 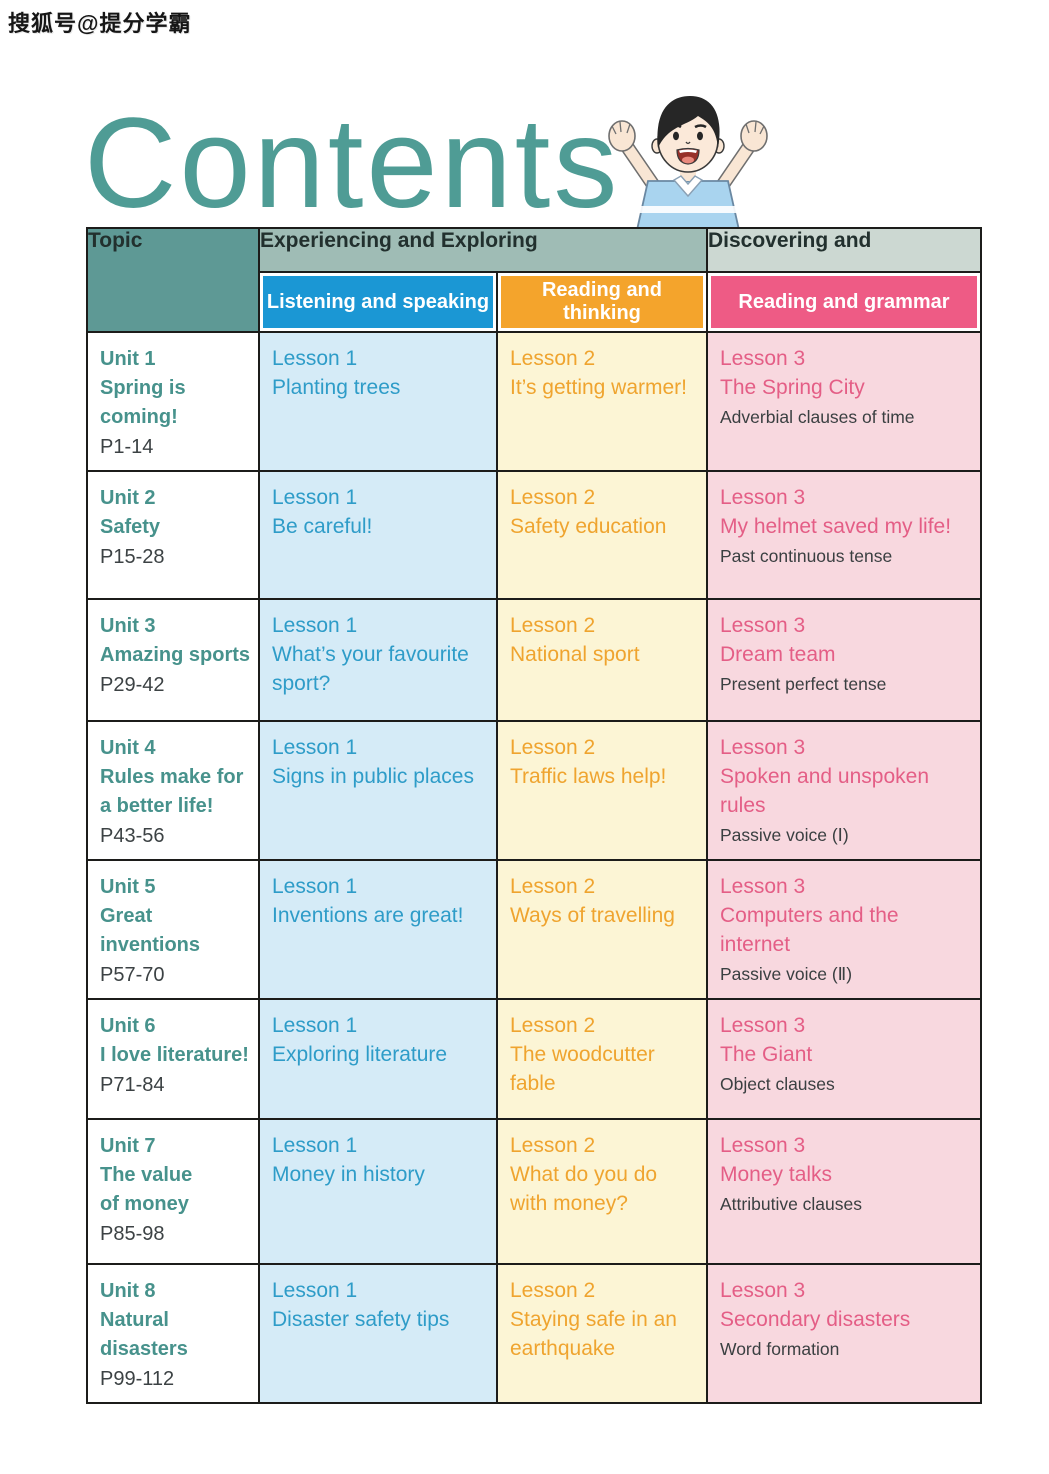 What do you see at coordinates (599, 387) in the screenshot?
I see `lesson-title: It’s getting warmer!` at bounding box center [599, 387].